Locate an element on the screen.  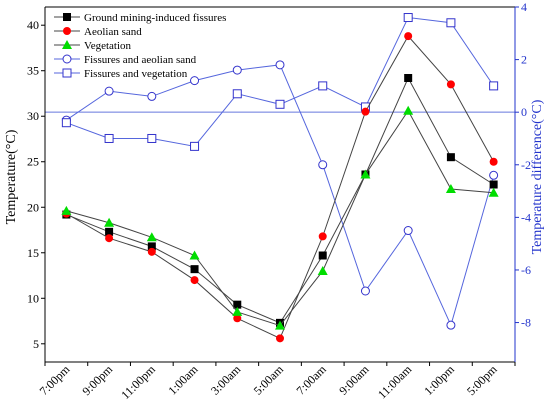
x-tick-label: 7:00pm is located at coordinates (55, 380).